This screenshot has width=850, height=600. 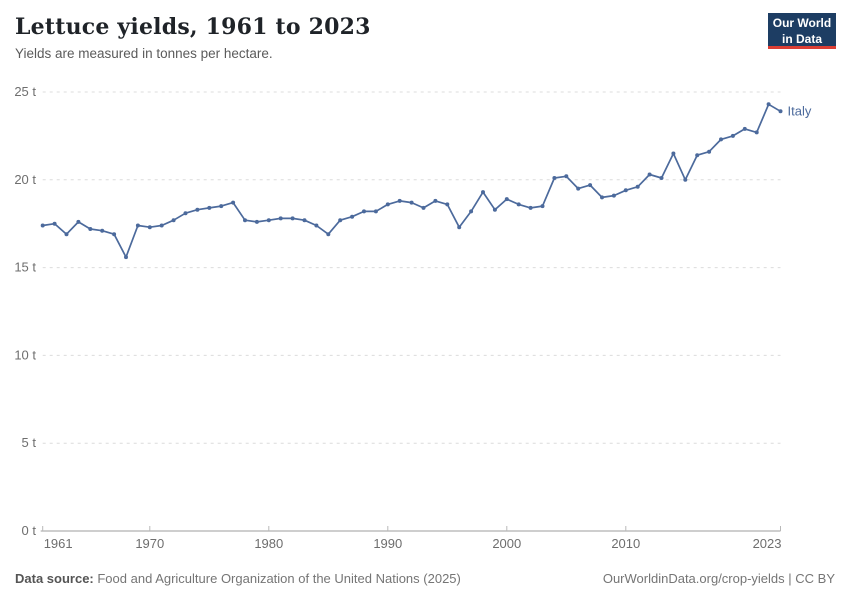 I want to click on data-point-2000, so click(x=506, y=199).